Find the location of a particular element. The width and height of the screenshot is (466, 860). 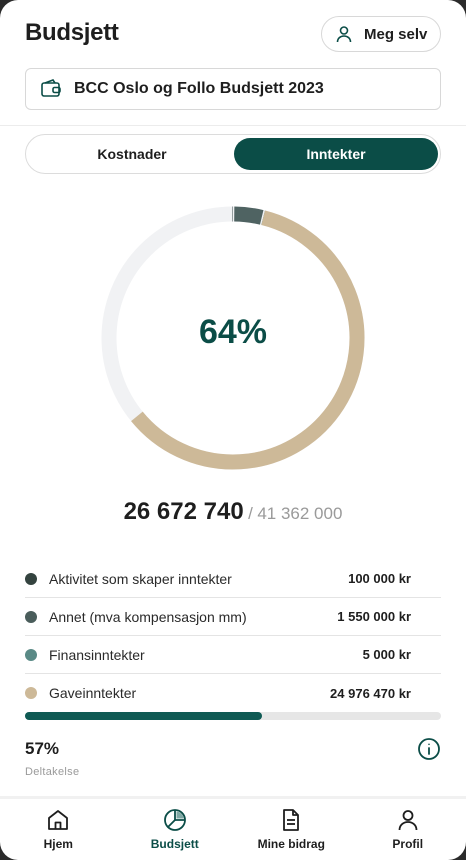

wallet-icon is located at coordinates (51, 89).